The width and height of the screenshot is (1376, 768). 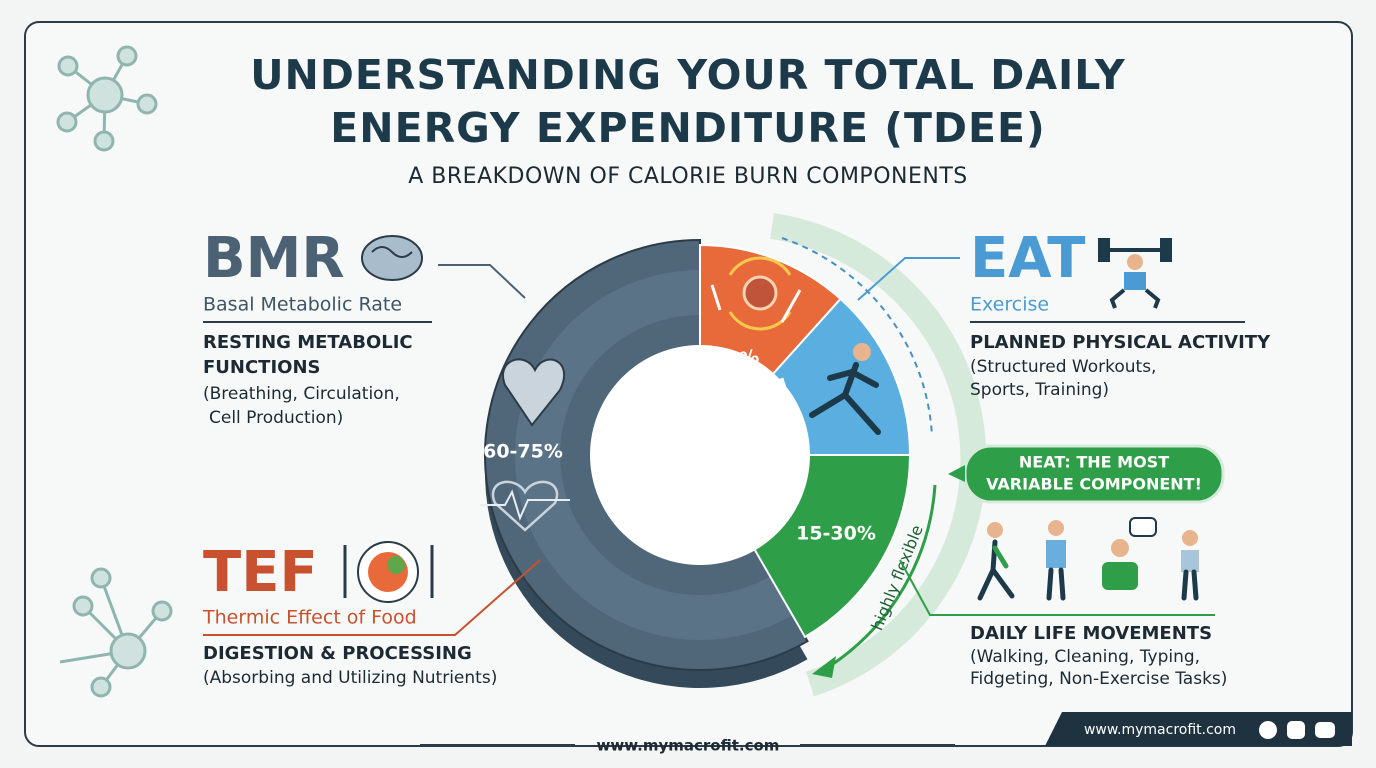 What do you see at coordinates (301, 394) in the screenshot?
I see `component-detail: (Breathing, Circulation,` at bounding box center [301, 394].